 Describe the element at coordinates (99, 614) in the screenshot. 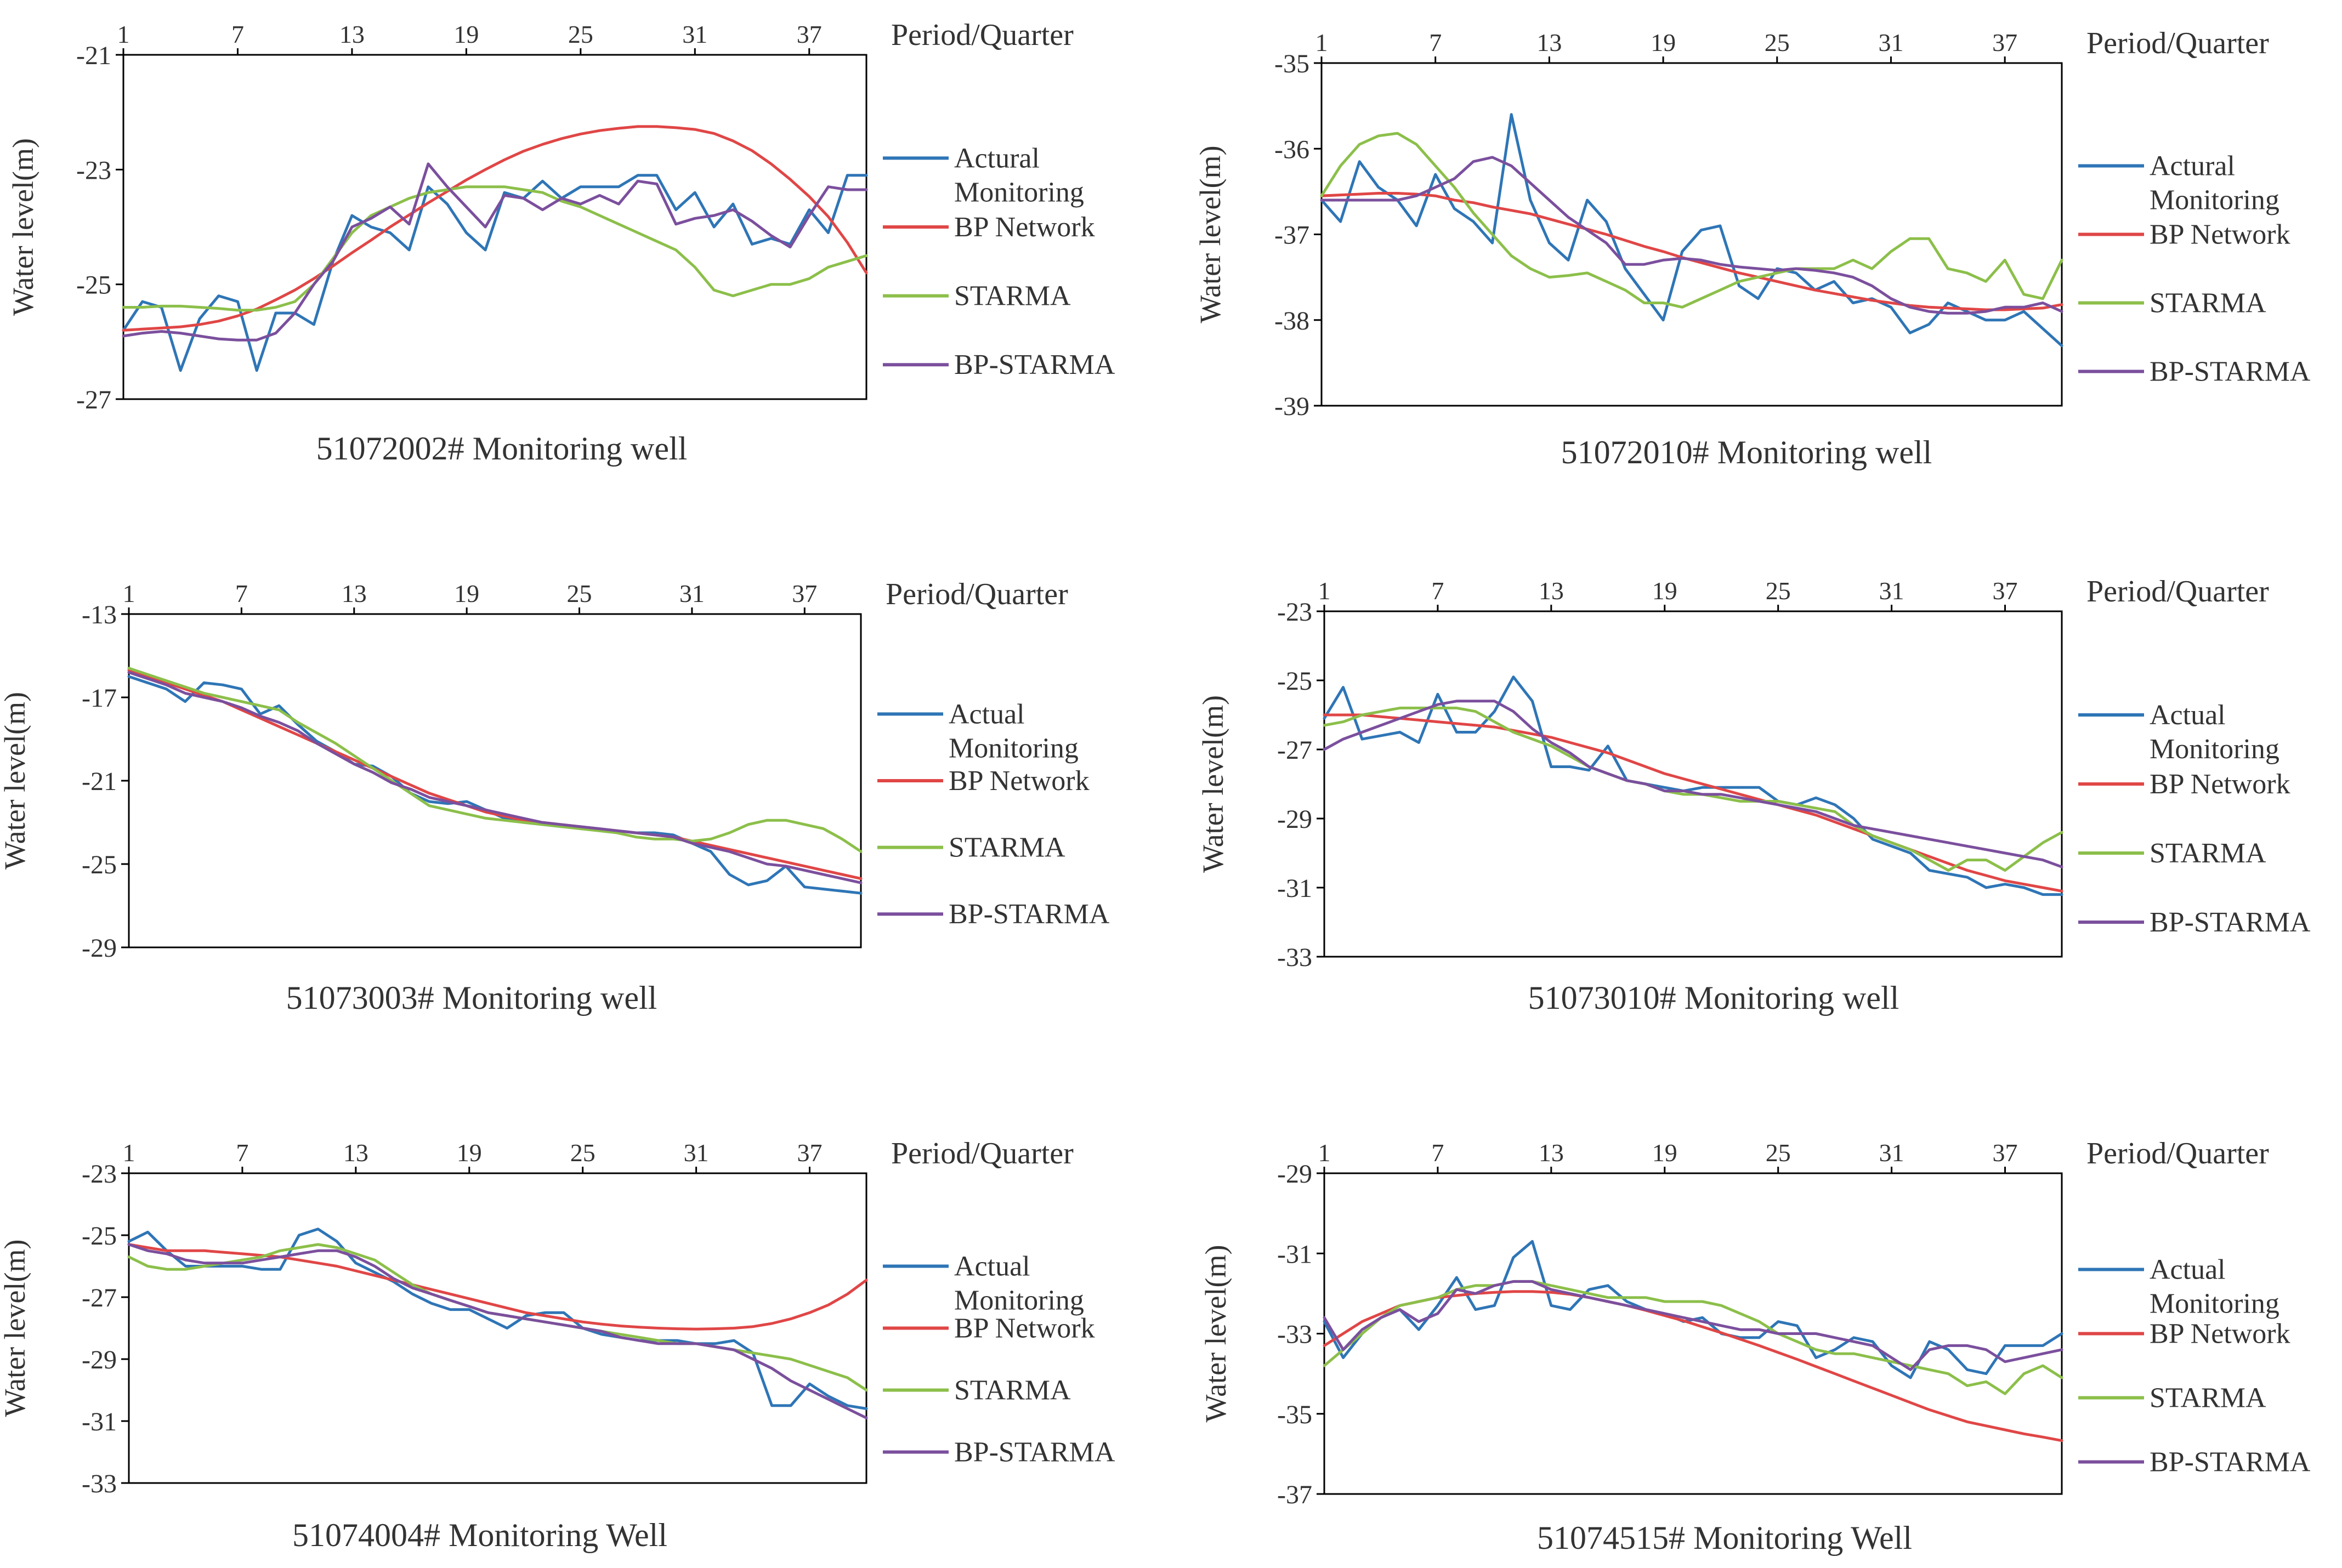

I see `y-tick-label: -13` at that location.